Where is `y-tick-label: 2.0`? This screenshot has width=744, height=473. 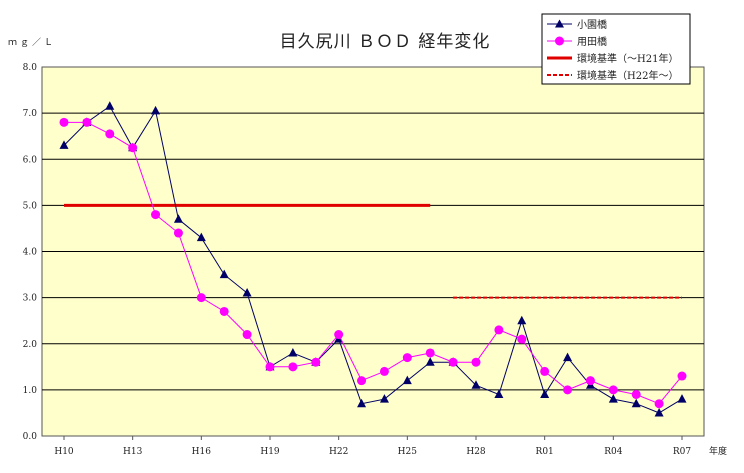
y-tick-label: 2.0 is located at coordinates (30, 345).